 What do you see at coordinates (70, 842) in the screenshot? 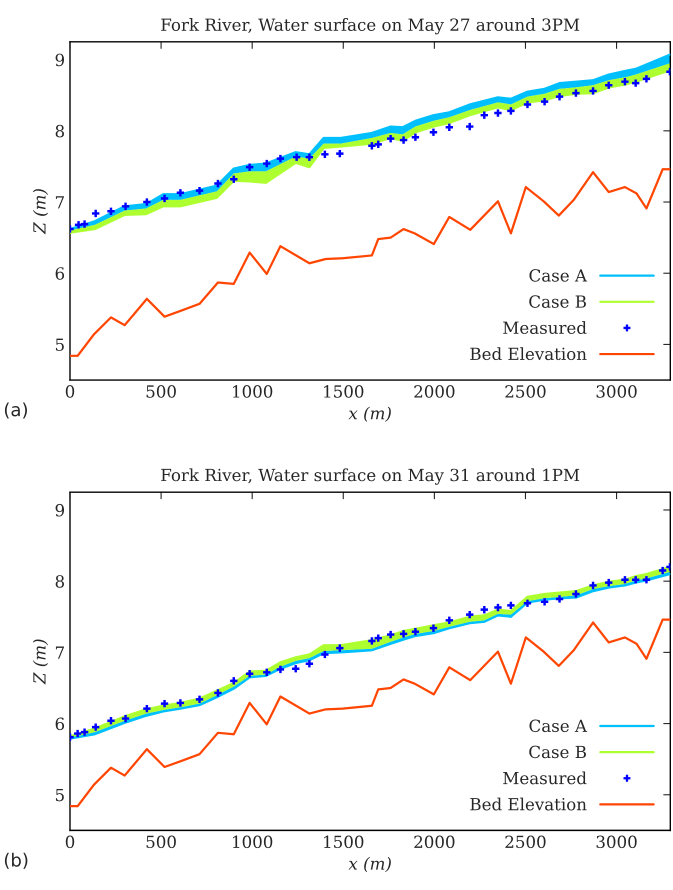
I see `x-tick-label: 0` at bounding box center [70, 842].